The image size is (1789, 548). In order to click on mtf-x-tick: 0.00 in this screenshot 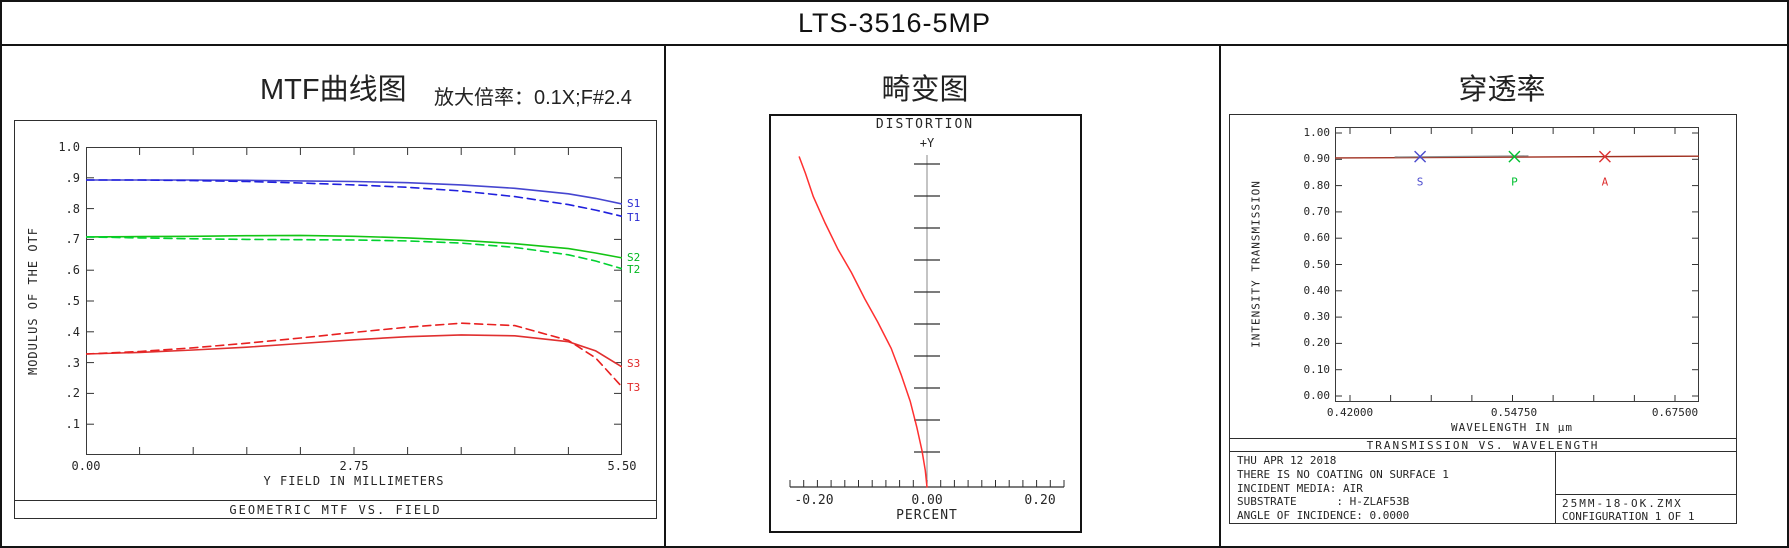, I will do `click(86, 466)`.